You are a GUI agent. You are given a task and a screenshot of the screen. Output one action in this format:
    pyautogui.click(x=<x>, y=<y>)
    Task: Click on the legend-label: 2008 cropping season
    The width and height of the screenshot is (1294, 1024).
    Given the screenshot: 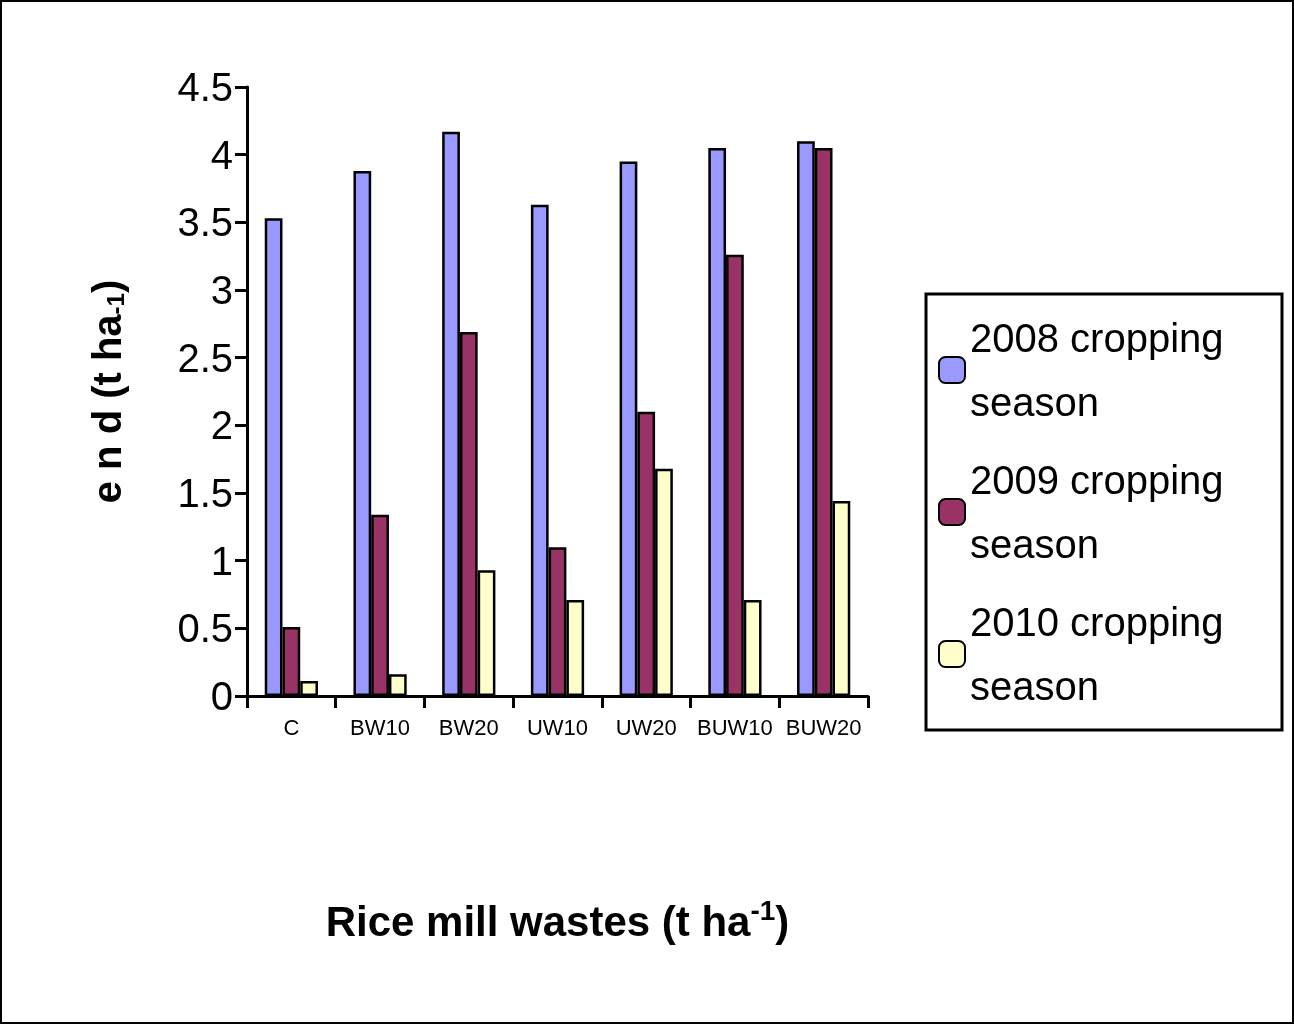 What is the action you would take?
    pyautogui.click(x=1102, y=370)
    